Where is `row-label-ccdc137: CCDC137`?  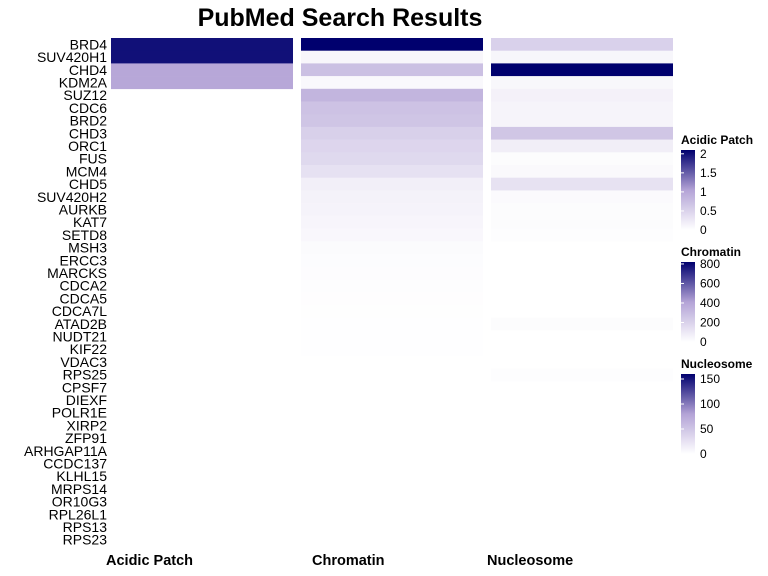
row-label-ccdc137: CCDC137 is located at coordinates (75, 463).